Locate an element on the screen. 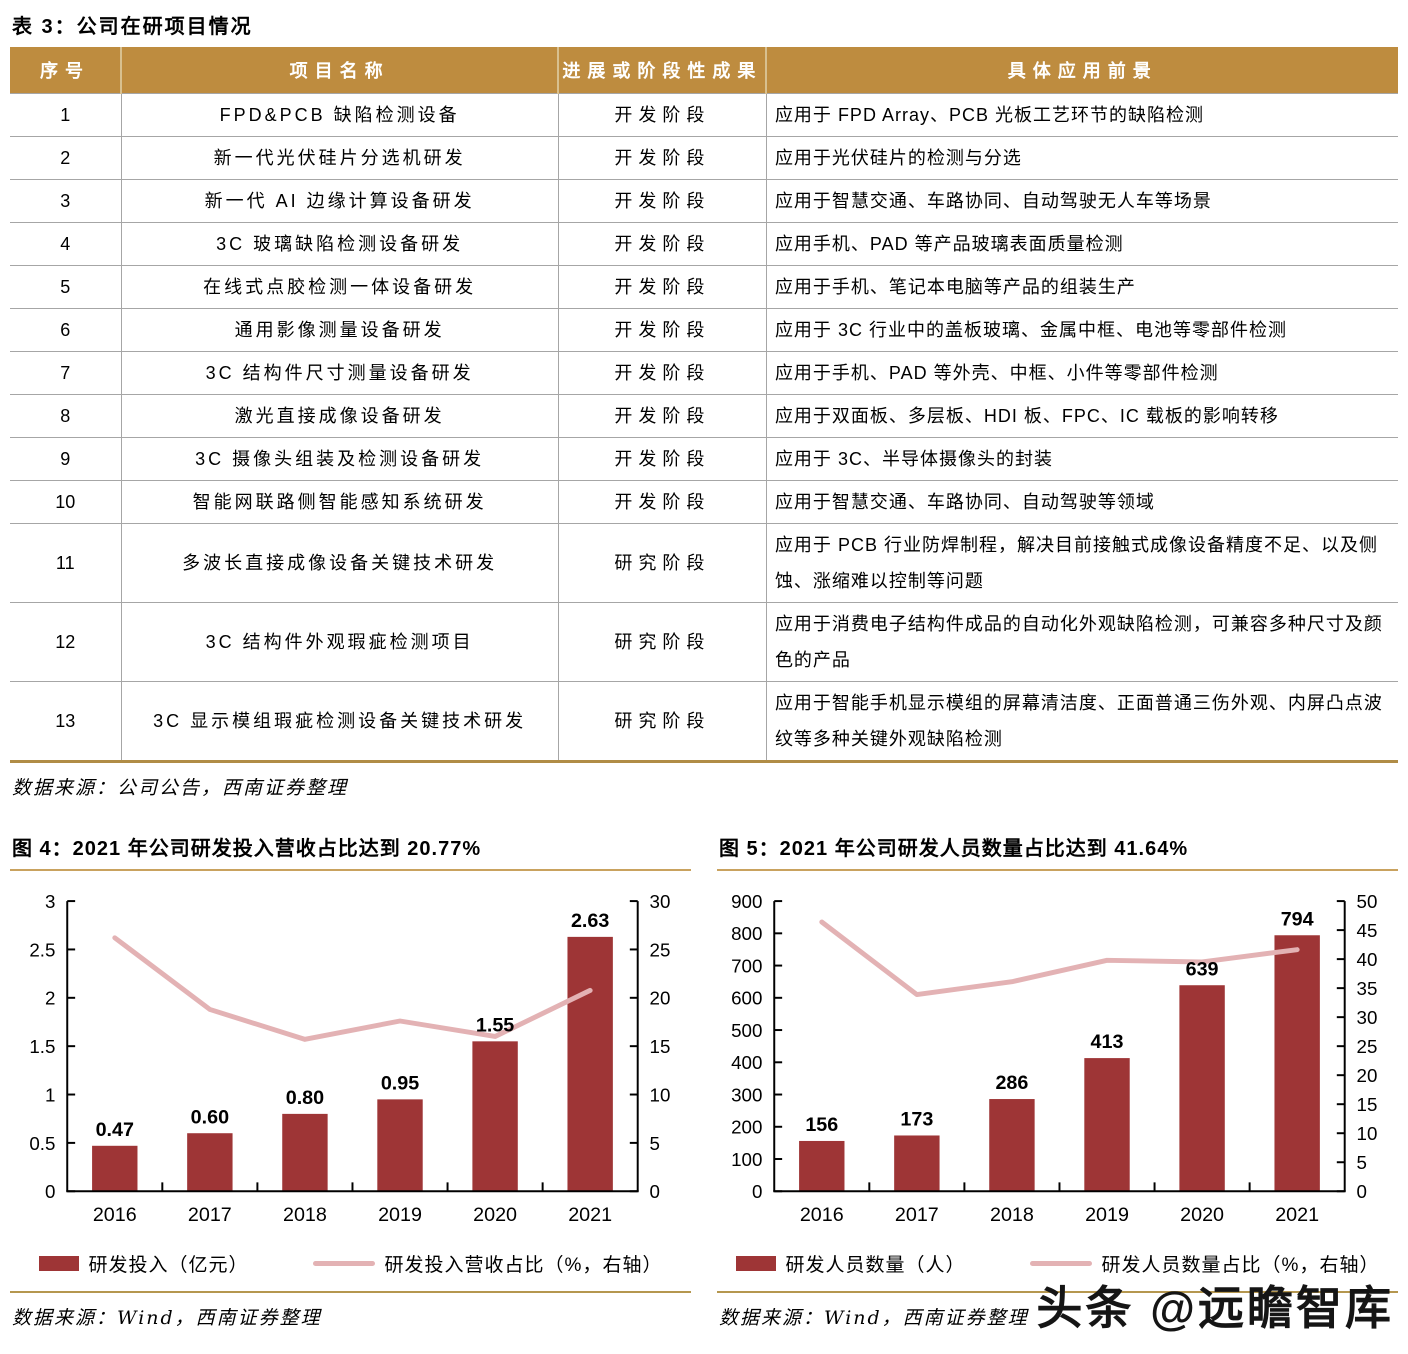 The width and height of the screenshot is (1408, 1354). column-header-1: 项目名称 is located at coordinates (339, 70).